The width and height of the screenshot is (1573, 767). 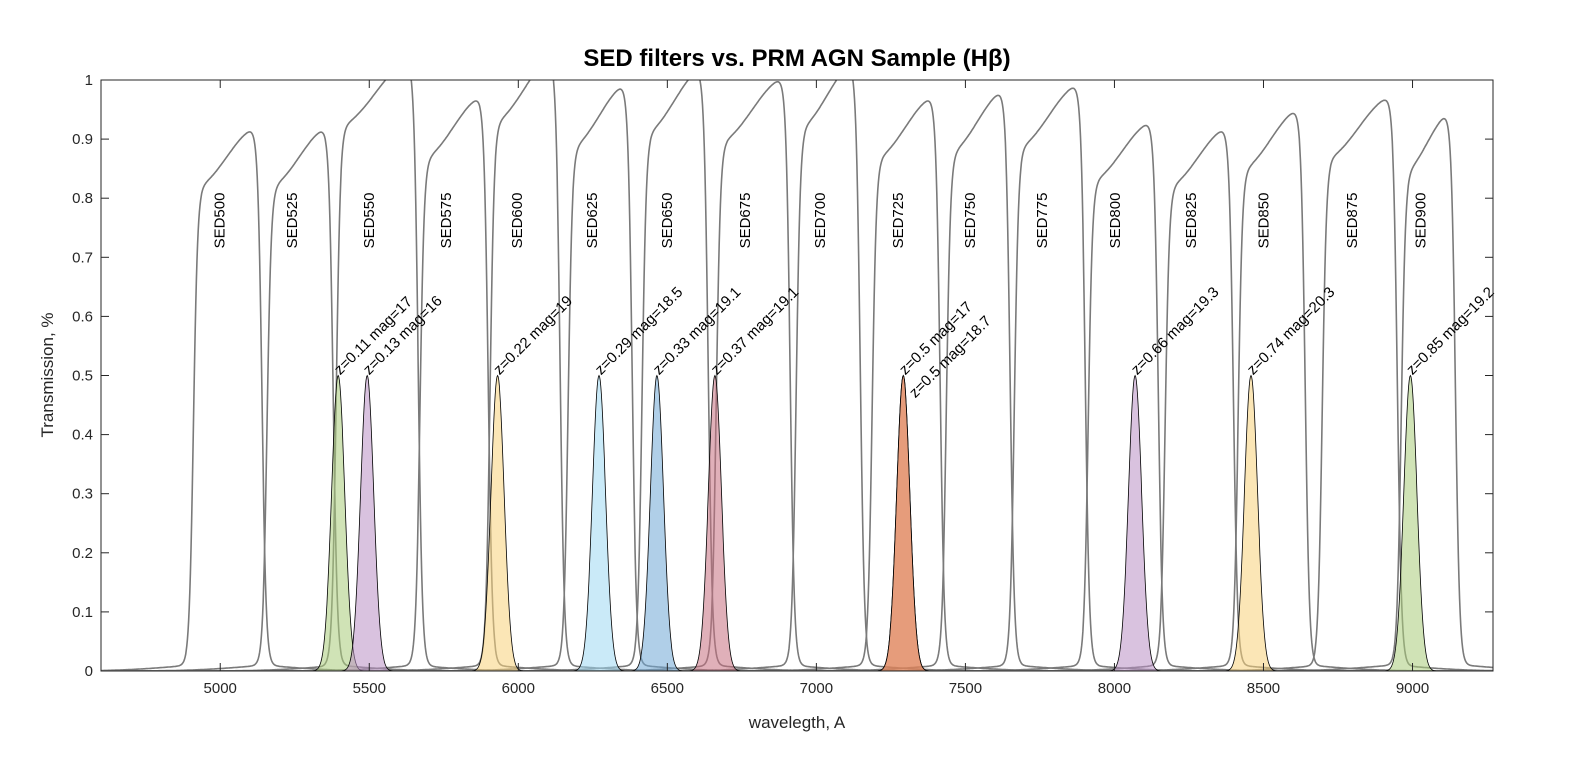 I want to click on y-tick-label: 0.2, so click(x=82, y=553).